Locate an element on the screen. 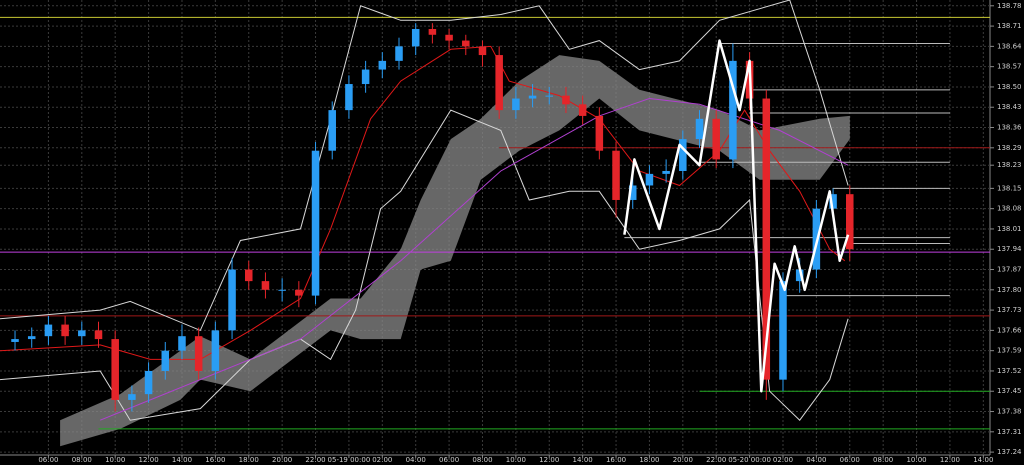  y-tick-label: 138.01 is located at coordinates (1009, 229).